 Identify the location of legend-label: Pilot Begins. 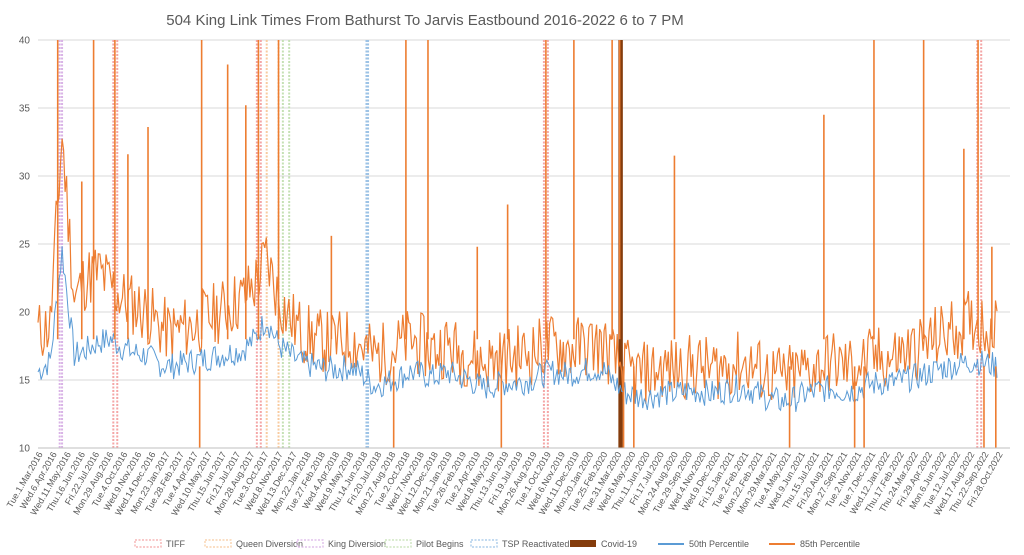
(440, 544).